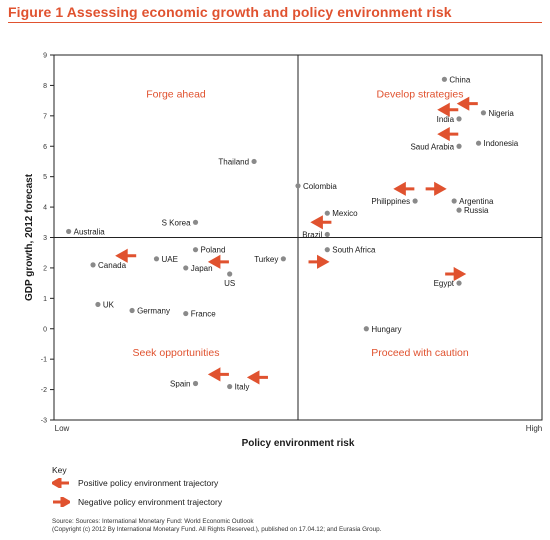 The width and height of the screenshot is (550, 540). What do you see at coordinates (45, 329) in the screenshot?
I see `y-tick-label: 0` at bounding box center [45, 329].